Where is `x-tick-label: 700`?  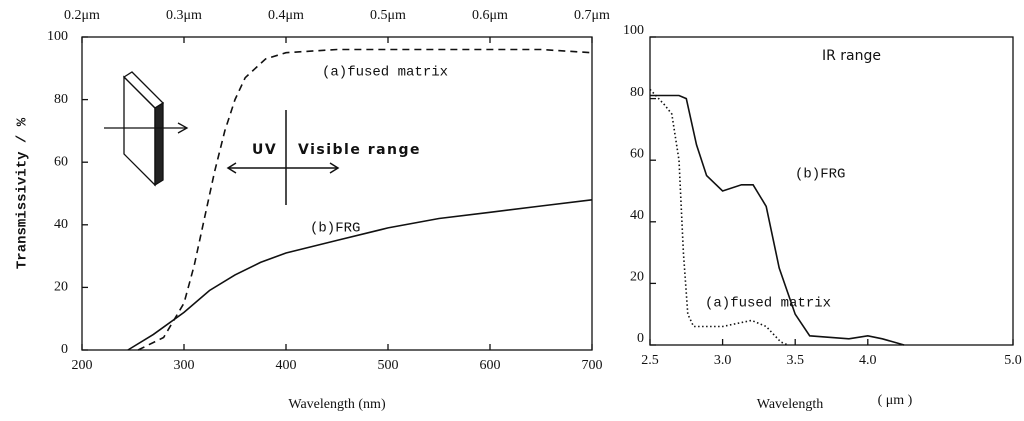 x-tick-label: 700 is located at coordinates (592, 365).